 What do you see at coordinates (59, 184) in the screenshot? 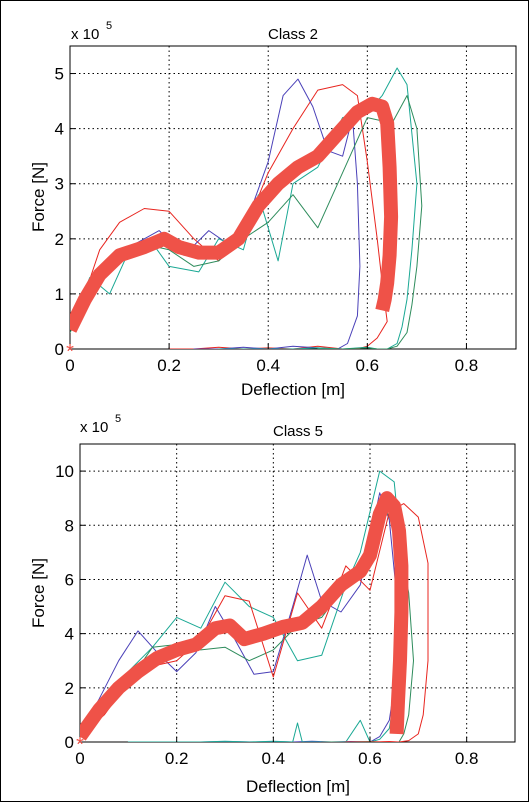
I see `y-tick-label: 3` at bounding box center [59, 184].